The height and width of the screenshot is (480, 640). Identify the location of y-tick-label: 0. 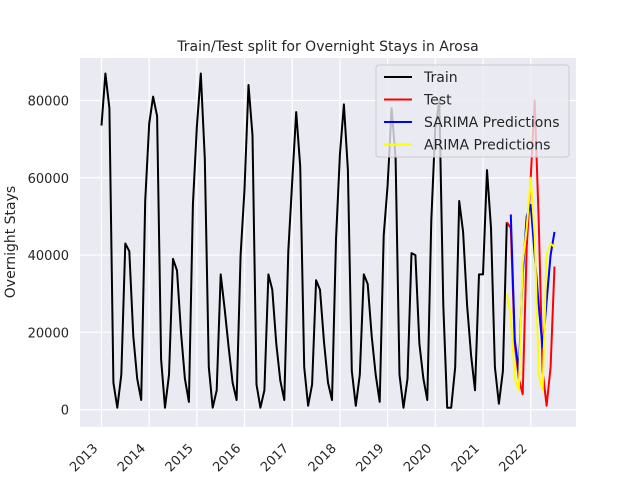
(65, 411).